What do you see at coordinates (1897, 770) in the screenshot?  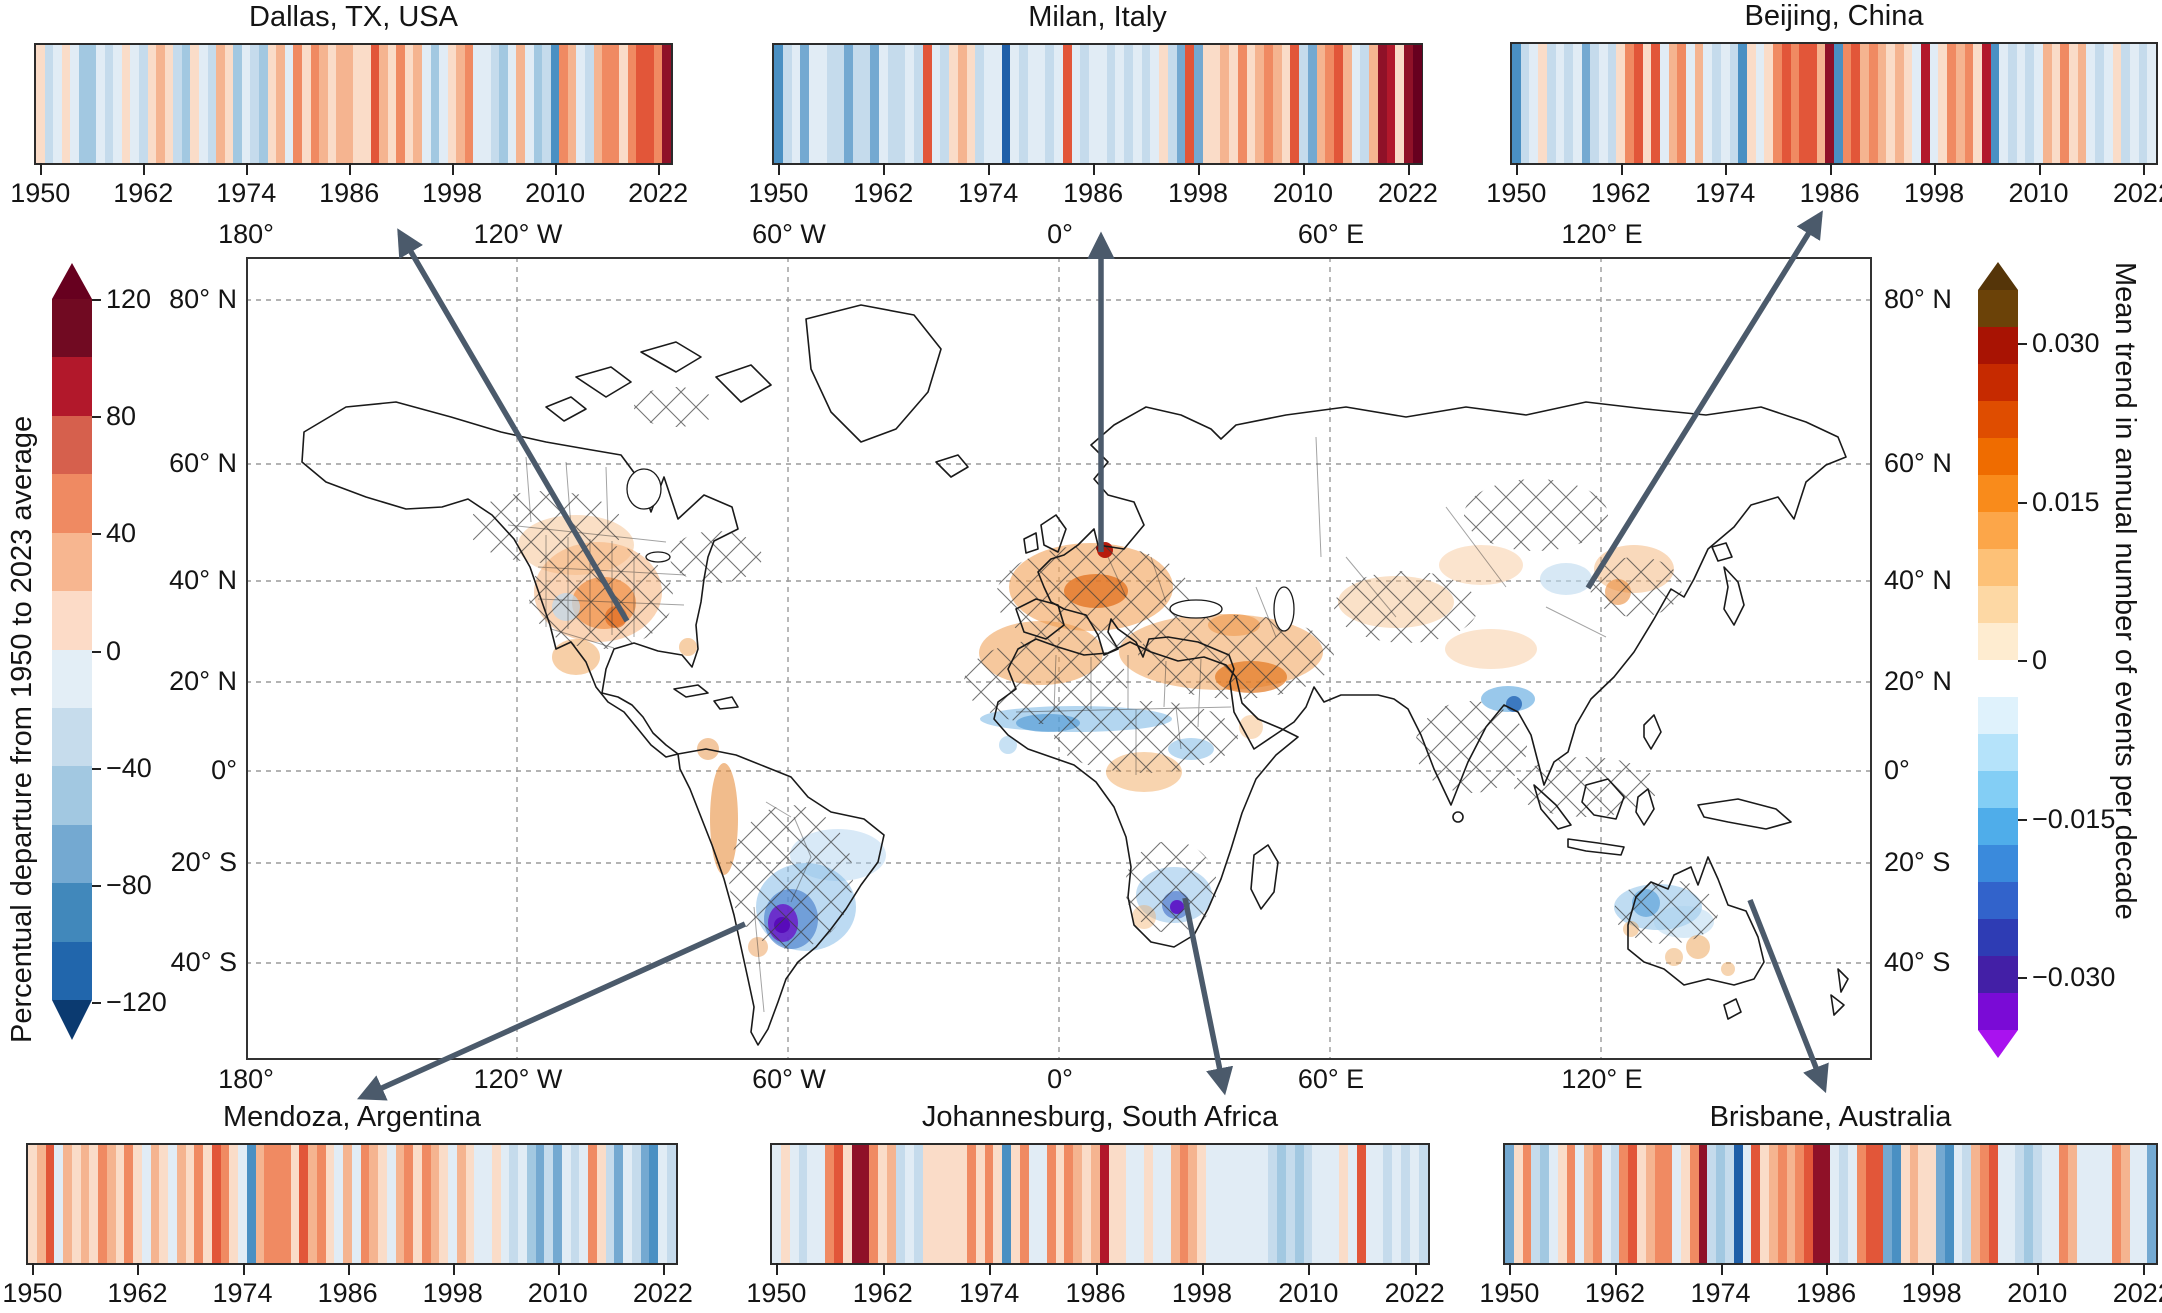 I see `lat-label: 0°` at bounding box center [1897, 770].